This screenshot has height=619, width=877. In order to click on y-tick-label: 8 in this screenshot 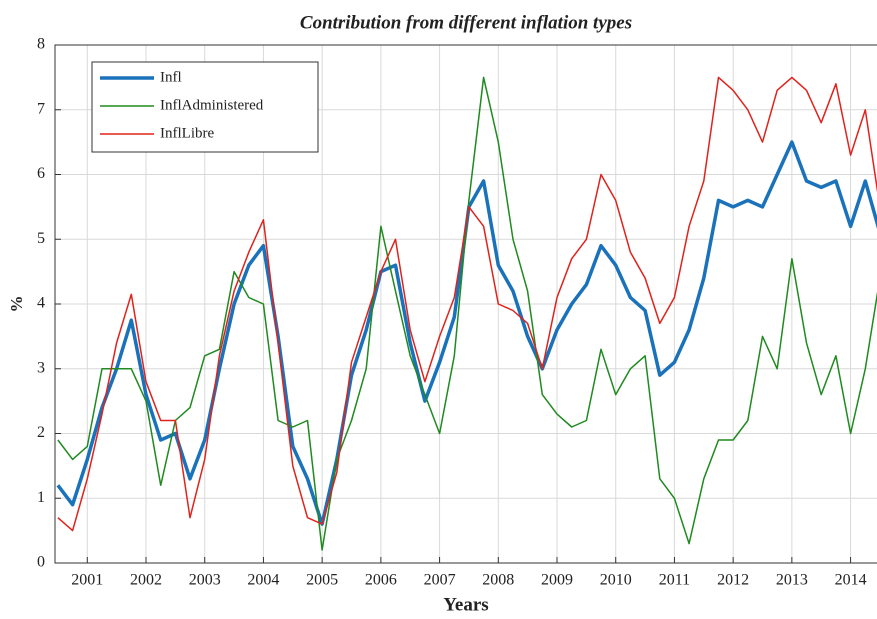, I will do `click(41, 44)`.